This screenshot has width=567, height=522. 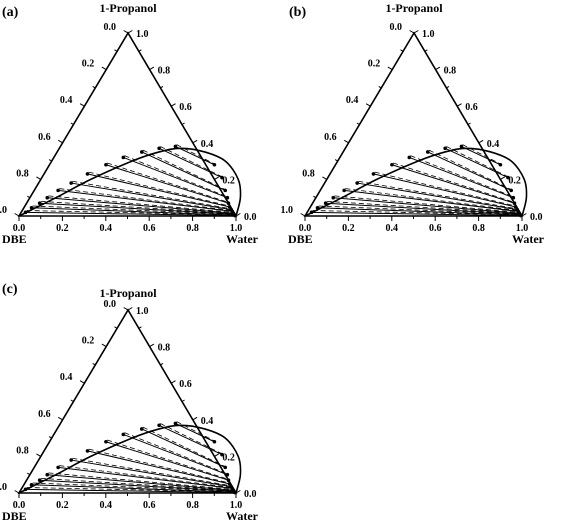 What do you see at coordinates (228, 180) in the screenshot?
I see `right-tick-label: 0.2` at bounding box center [228, 180].